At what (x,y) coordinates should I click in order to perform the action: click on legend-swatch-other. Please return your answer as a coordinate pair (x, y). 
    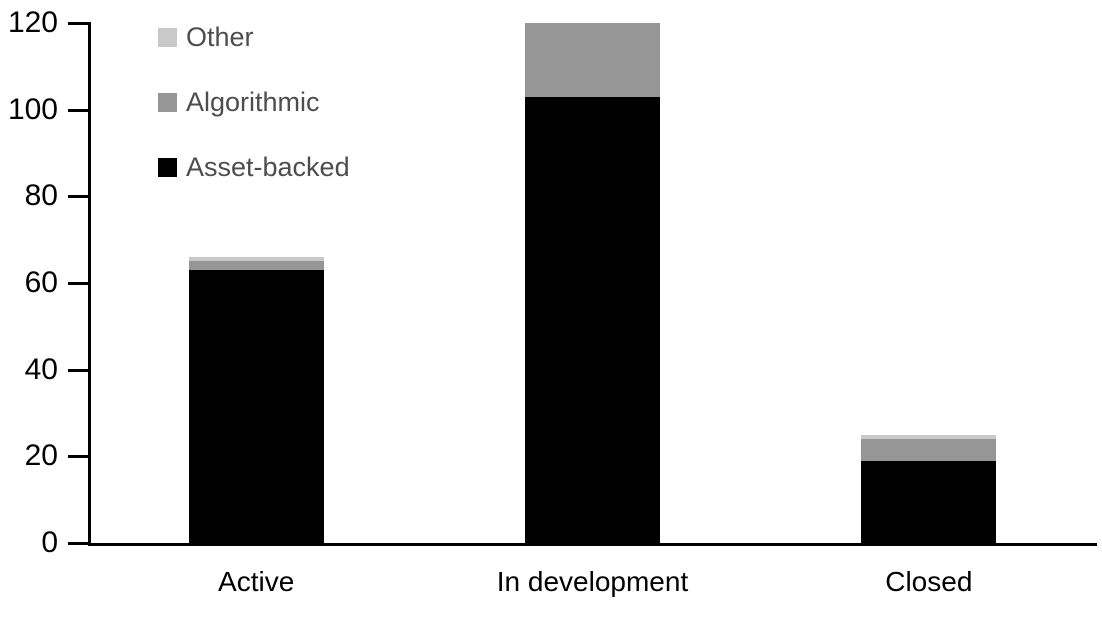
    Looking at the image, I should click on (167, 37).